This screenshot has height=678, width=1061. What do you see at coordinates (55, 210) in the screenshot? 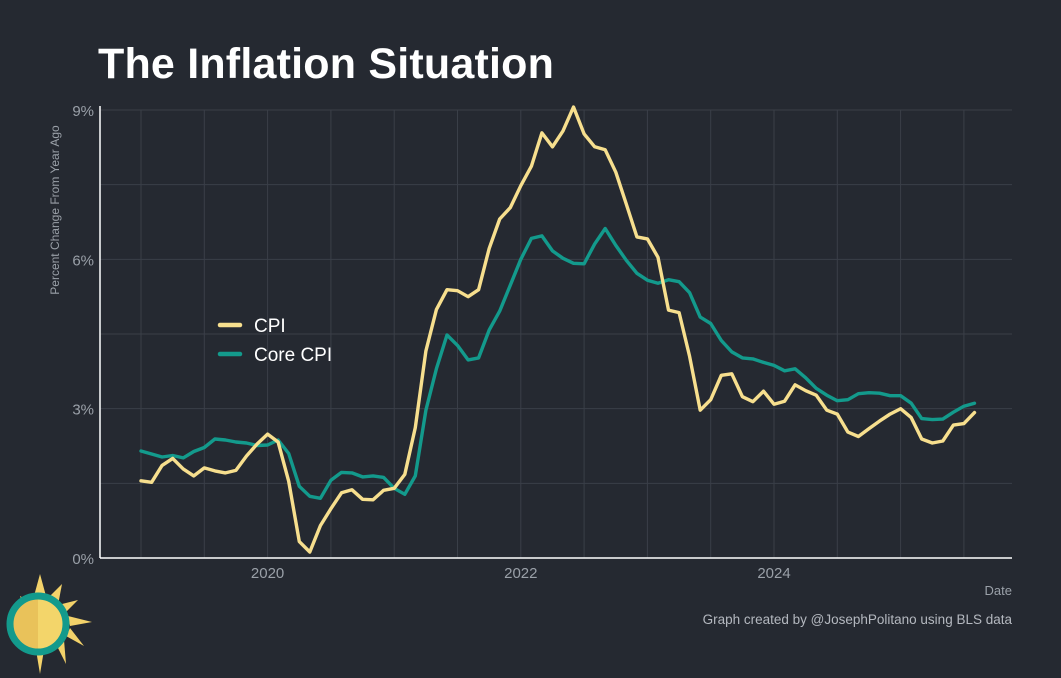
I see `y-axis-title: Percent Change From Year Ago` at bounding box center [55, 210].